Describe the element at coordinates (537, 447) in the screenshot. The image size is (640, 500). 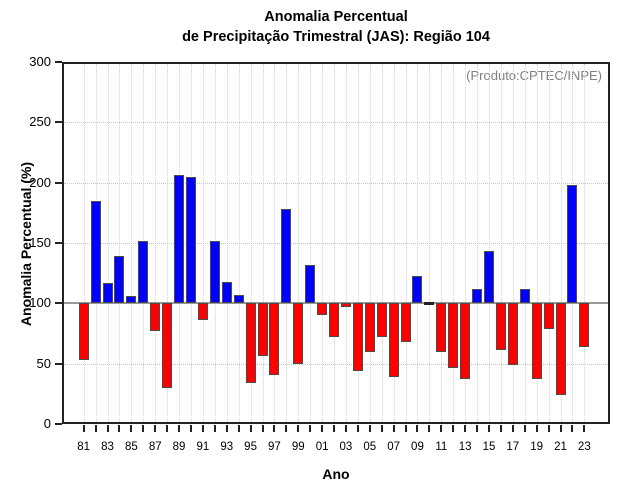
I see `x-axis-tick-label: 19` at that location.